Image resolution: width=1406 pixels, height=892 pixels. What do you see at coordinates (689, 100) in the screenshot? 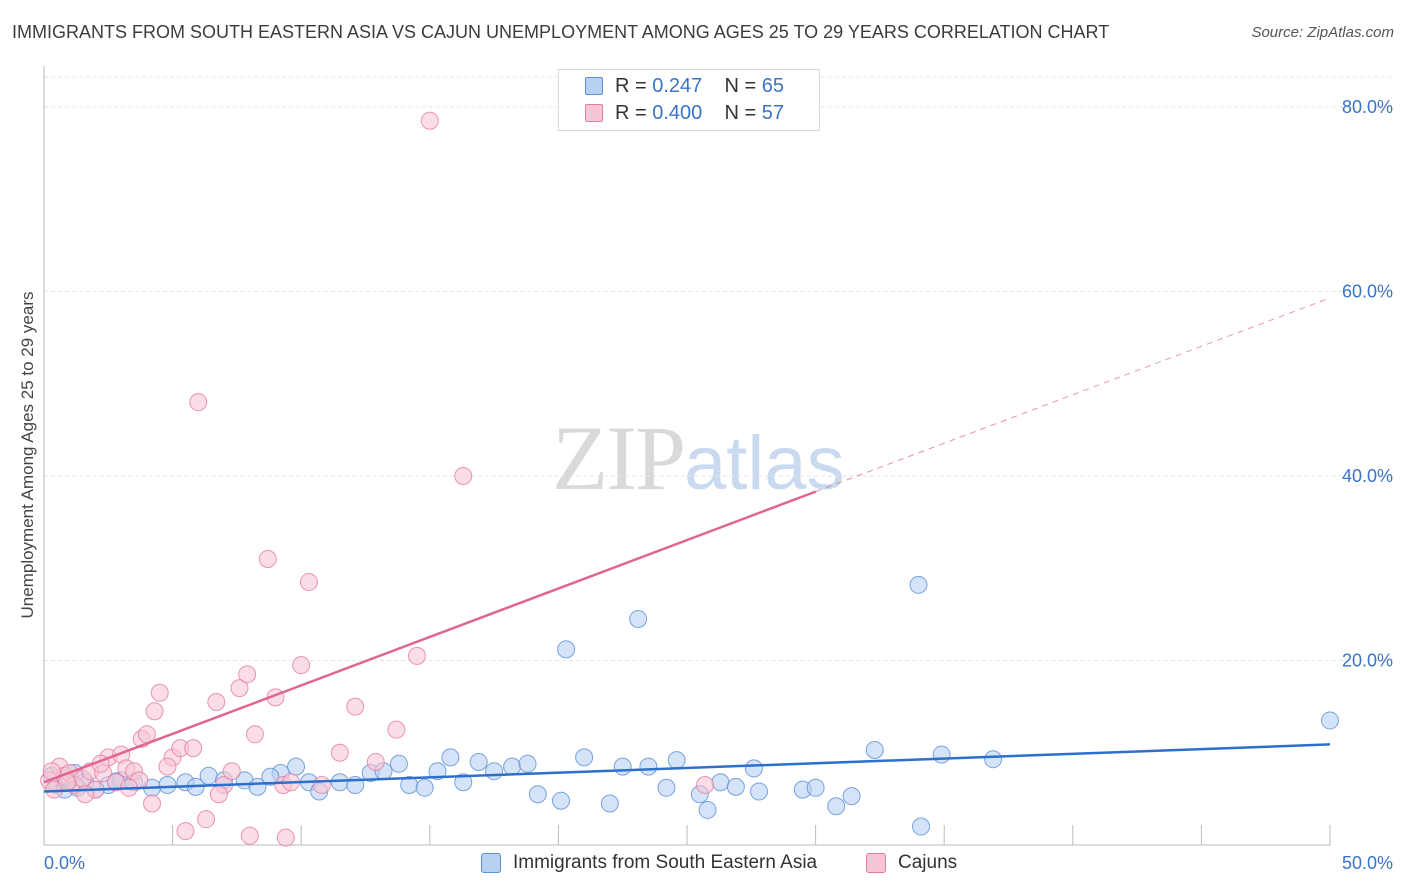
I see `correlation-legend: R = 0.247 N = 65 R = 0.400 N = 57` at bounding box center [689, 100].